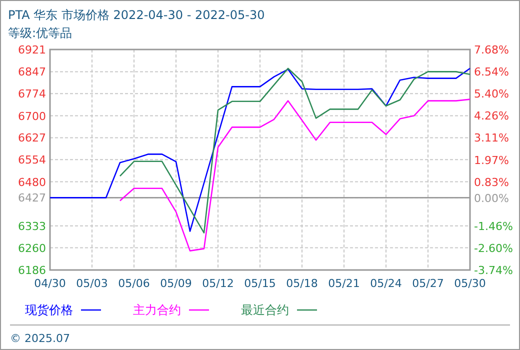 This screenshot has width=520, height=350. I want to click on y-tick-label: 6921, so click(32, 50).